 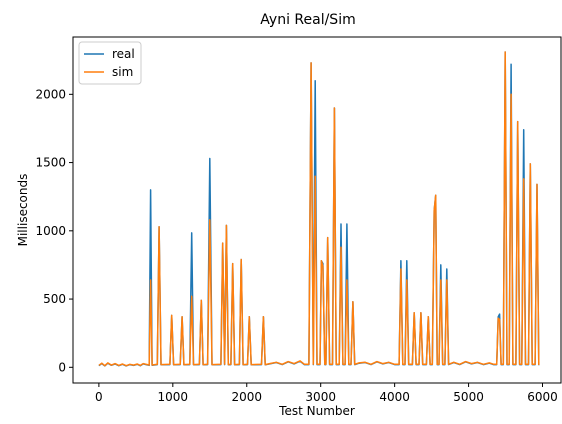 I want to click on y-axis-label: Milliseconds, so click(x=23, y=210).